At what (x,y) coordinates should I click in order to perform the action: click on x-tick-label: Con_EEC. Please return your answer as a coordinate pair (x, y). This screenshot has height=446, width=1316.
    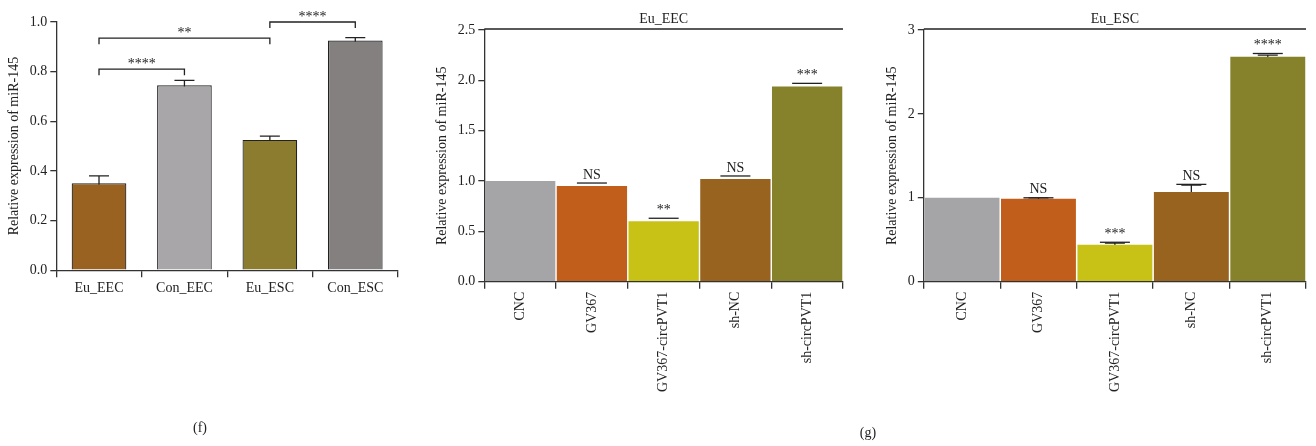
    Looking at the image, I should click on (184, 288).